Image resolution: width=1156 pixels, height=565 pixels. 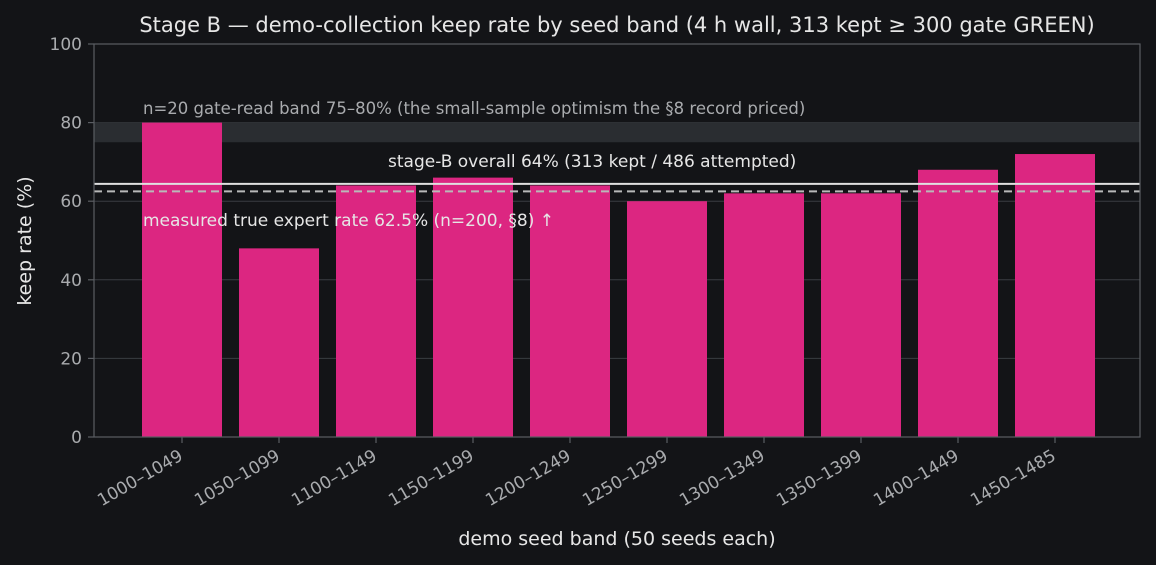 I want to click on x-axis-label: demo seed band (50 seeds each), so click(x=616, y=539).